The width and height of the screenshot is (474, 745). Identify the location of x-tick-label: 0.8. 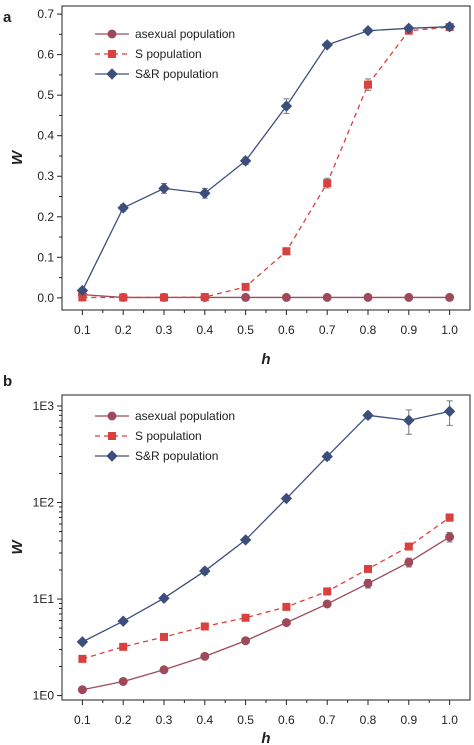
(368, 720).